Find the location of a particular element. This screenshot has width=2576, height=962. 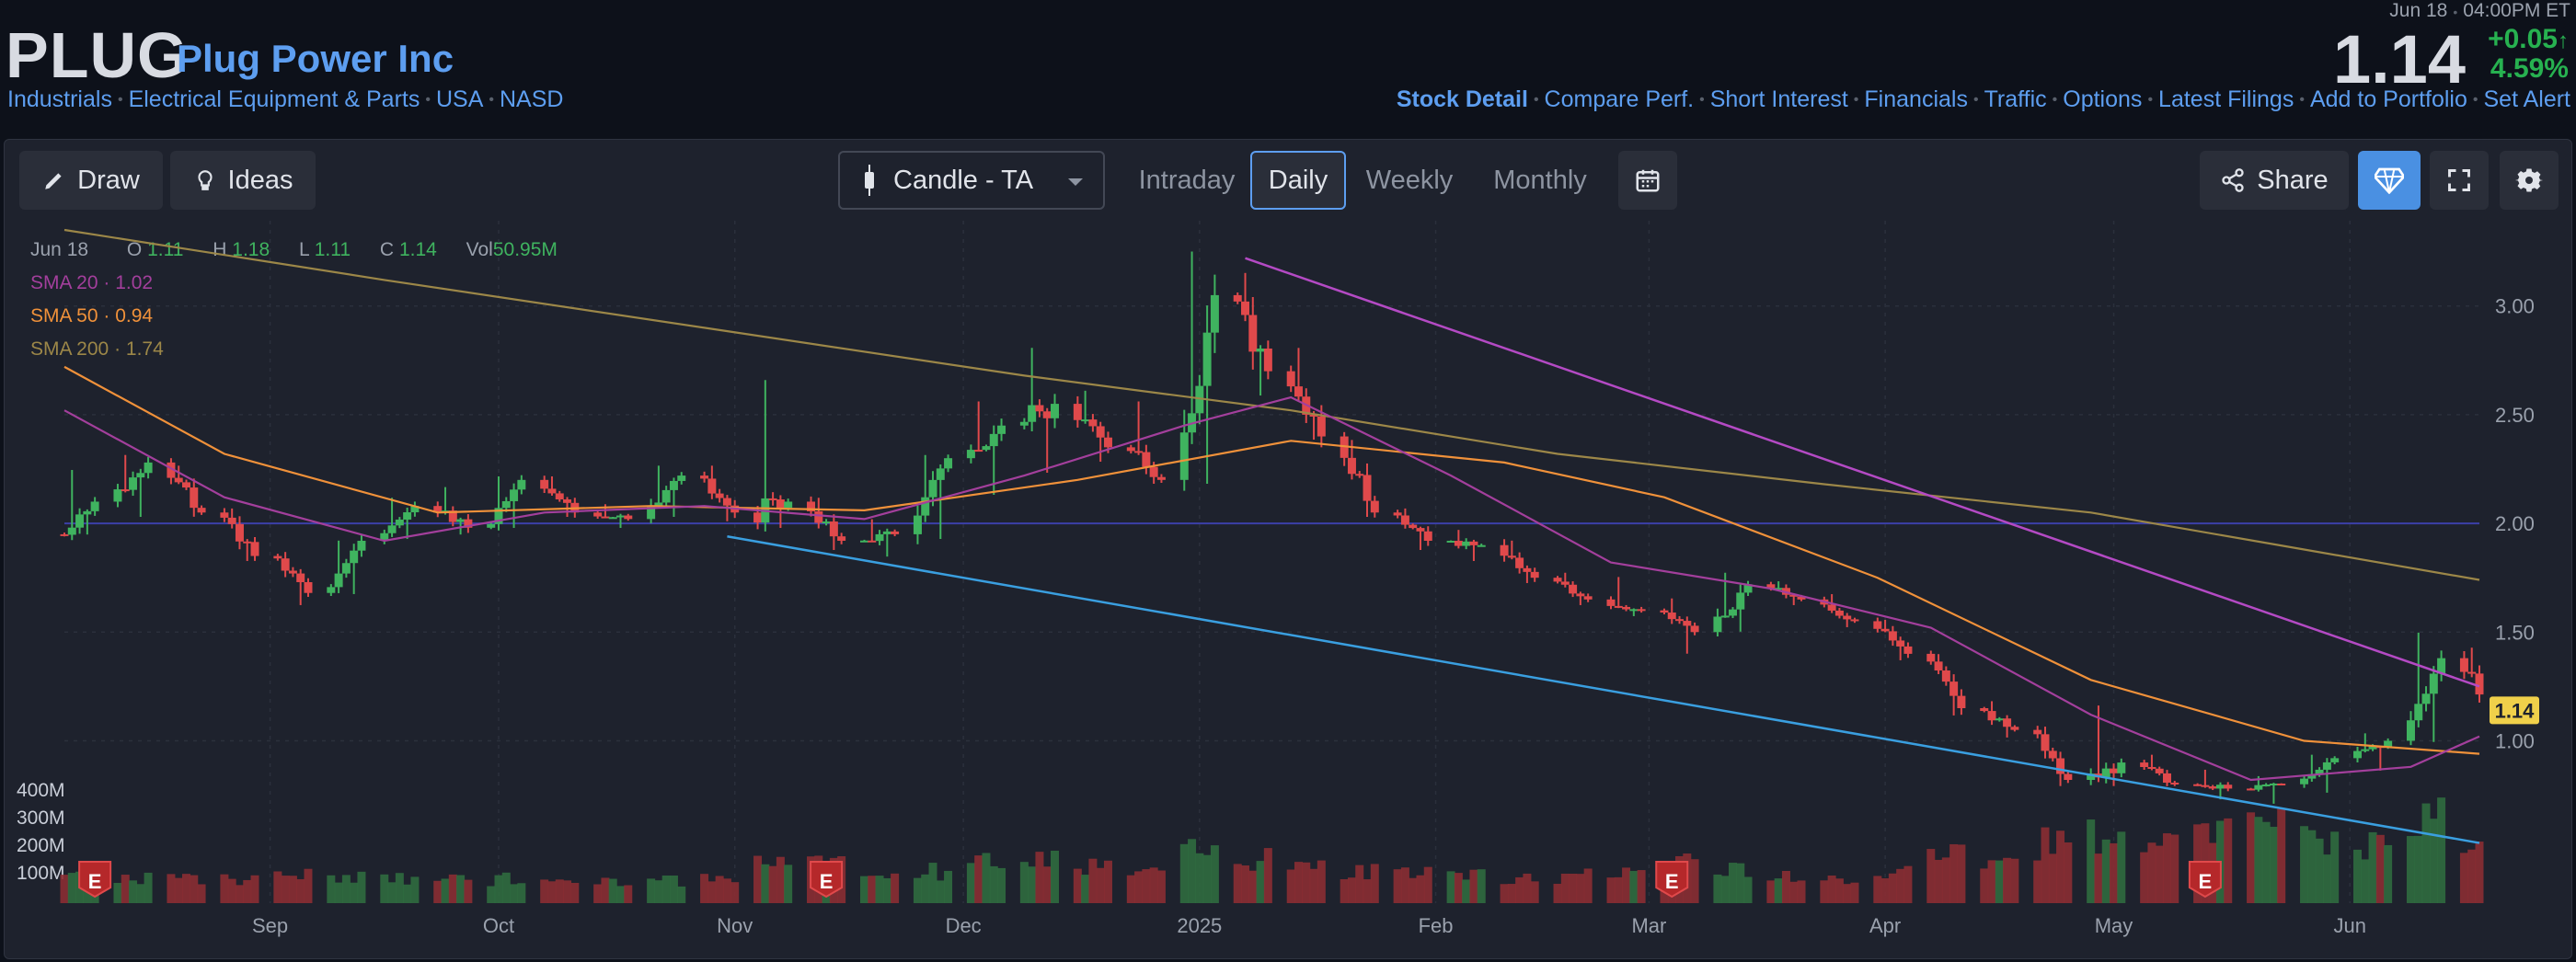

diamond-icon is located at coordinates (2389, 180).